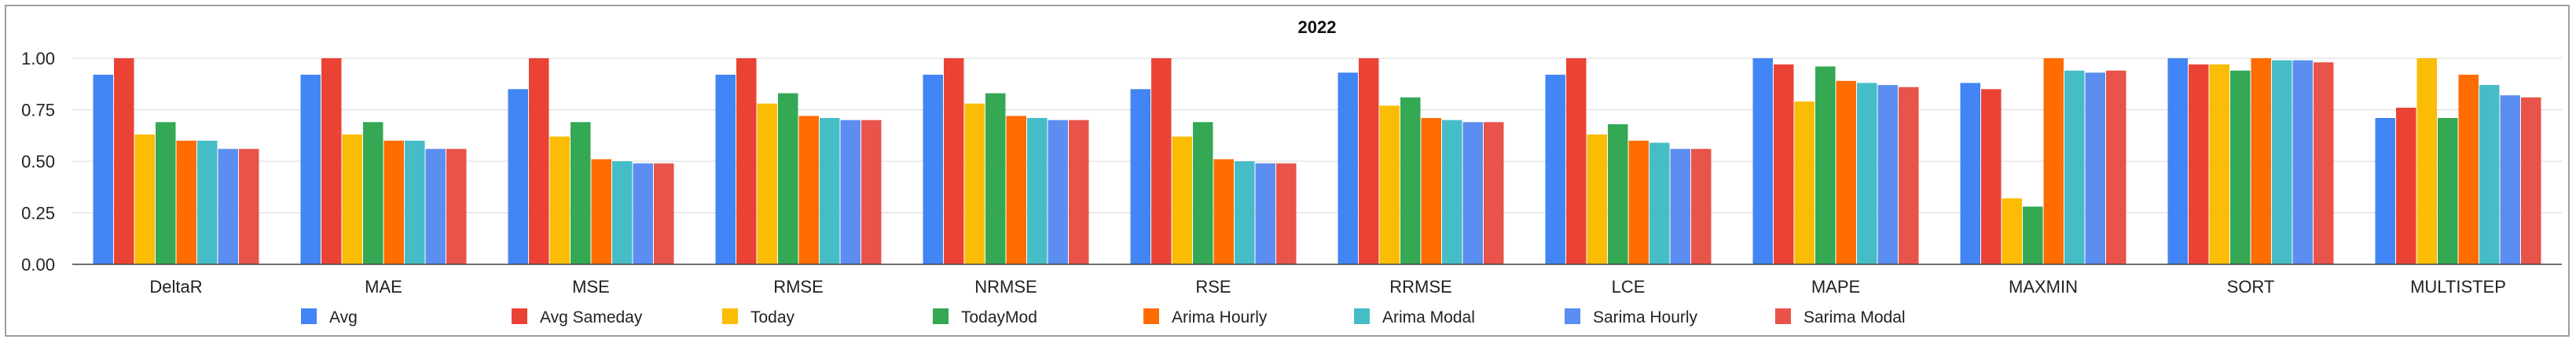 The width and height of the screenshot is (2576, 343). What do you see at coordinates (2043, 287) in the screenshot?
I see `x-tick-label: MAXMIN` at bounding box center [2043, 287].